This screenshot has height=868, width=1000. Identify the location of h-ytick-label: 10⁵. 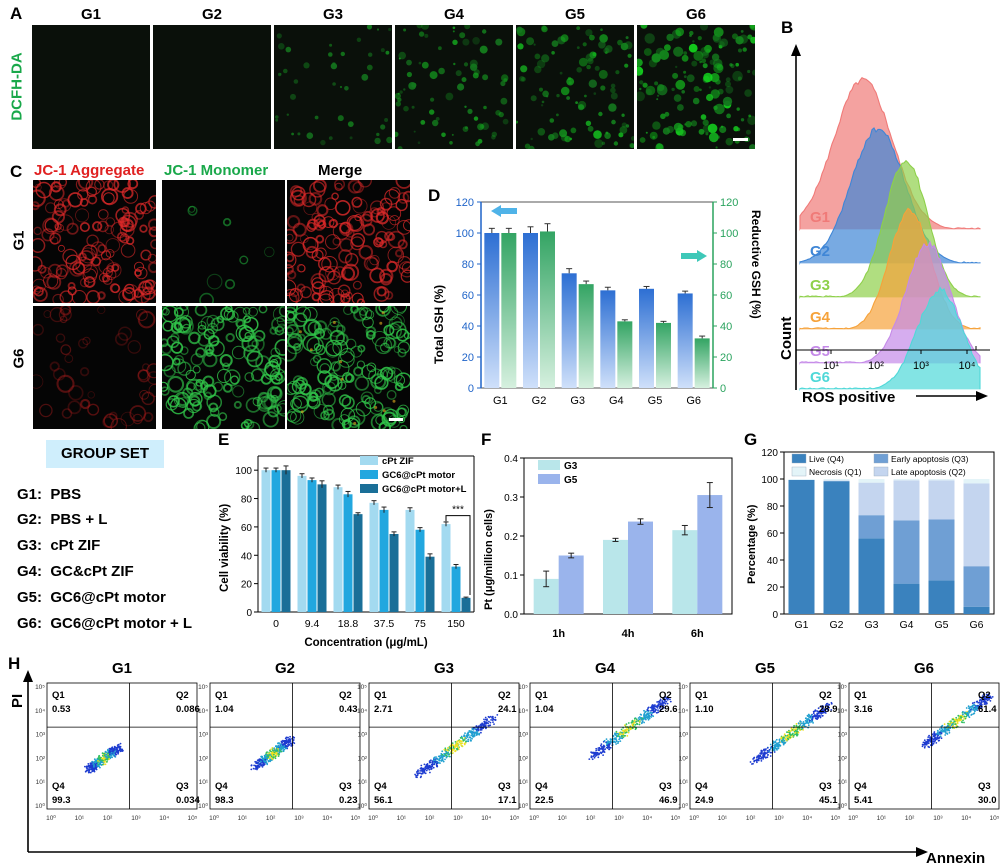
(523, 687).